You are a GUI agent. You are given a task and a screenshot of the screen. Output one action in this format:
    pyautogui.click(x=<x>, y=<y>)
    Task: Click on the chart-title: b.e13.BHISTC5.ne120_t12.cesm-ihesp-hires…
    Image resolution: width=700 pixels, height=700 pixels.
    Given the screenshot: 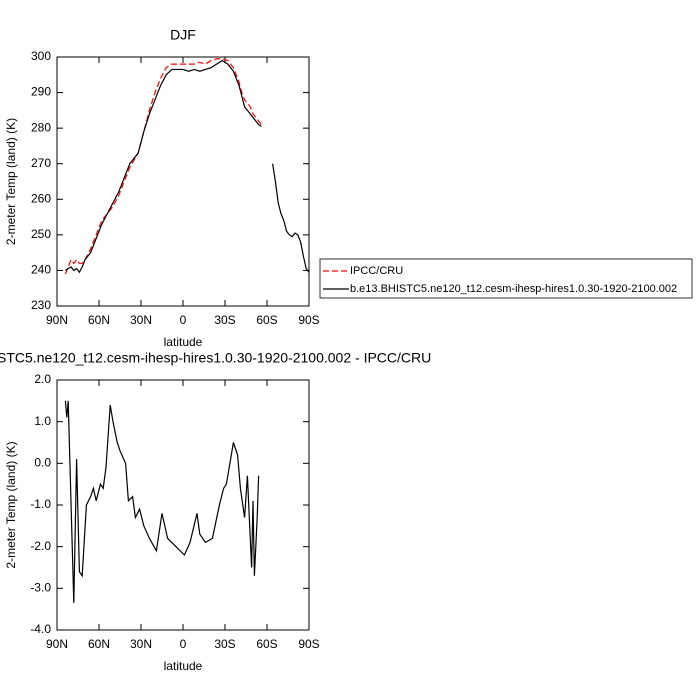 What is the action you would take?
    pyautogui.click(x=215, y=358)
    